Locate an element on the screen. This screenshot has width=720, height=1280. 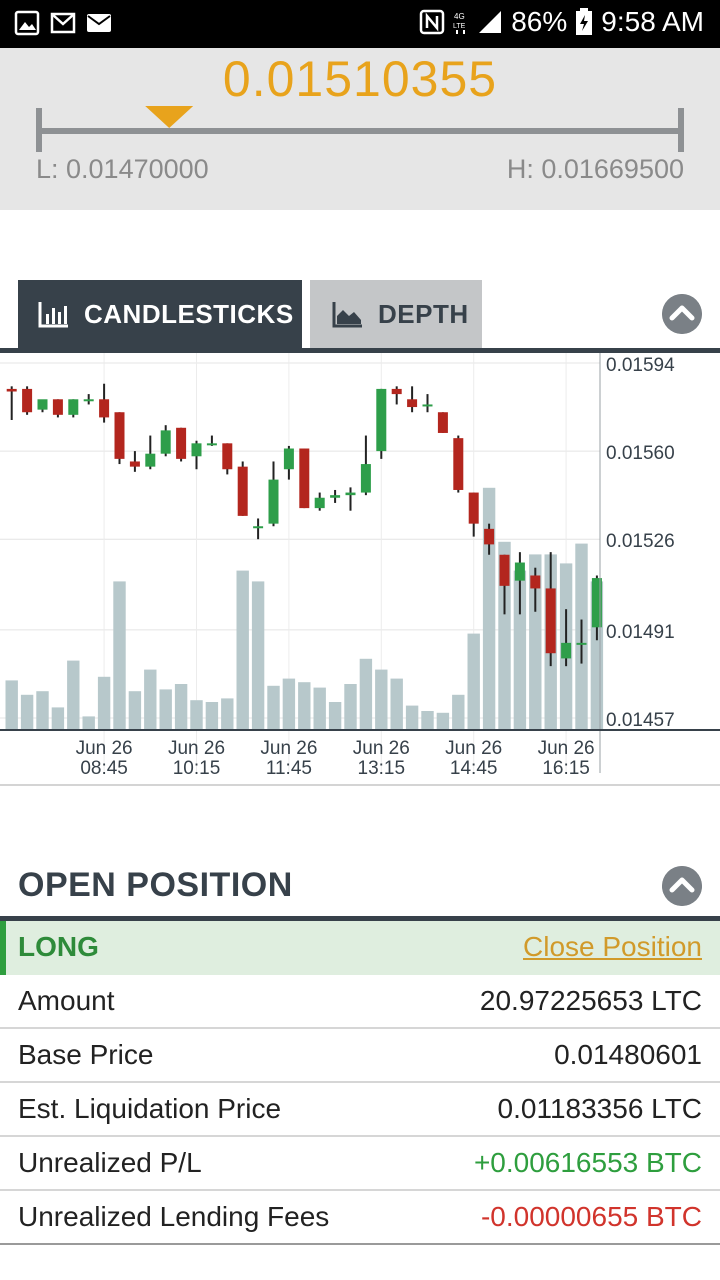
y-tick-label: 0.01491 is located at coordinates (640, 632).